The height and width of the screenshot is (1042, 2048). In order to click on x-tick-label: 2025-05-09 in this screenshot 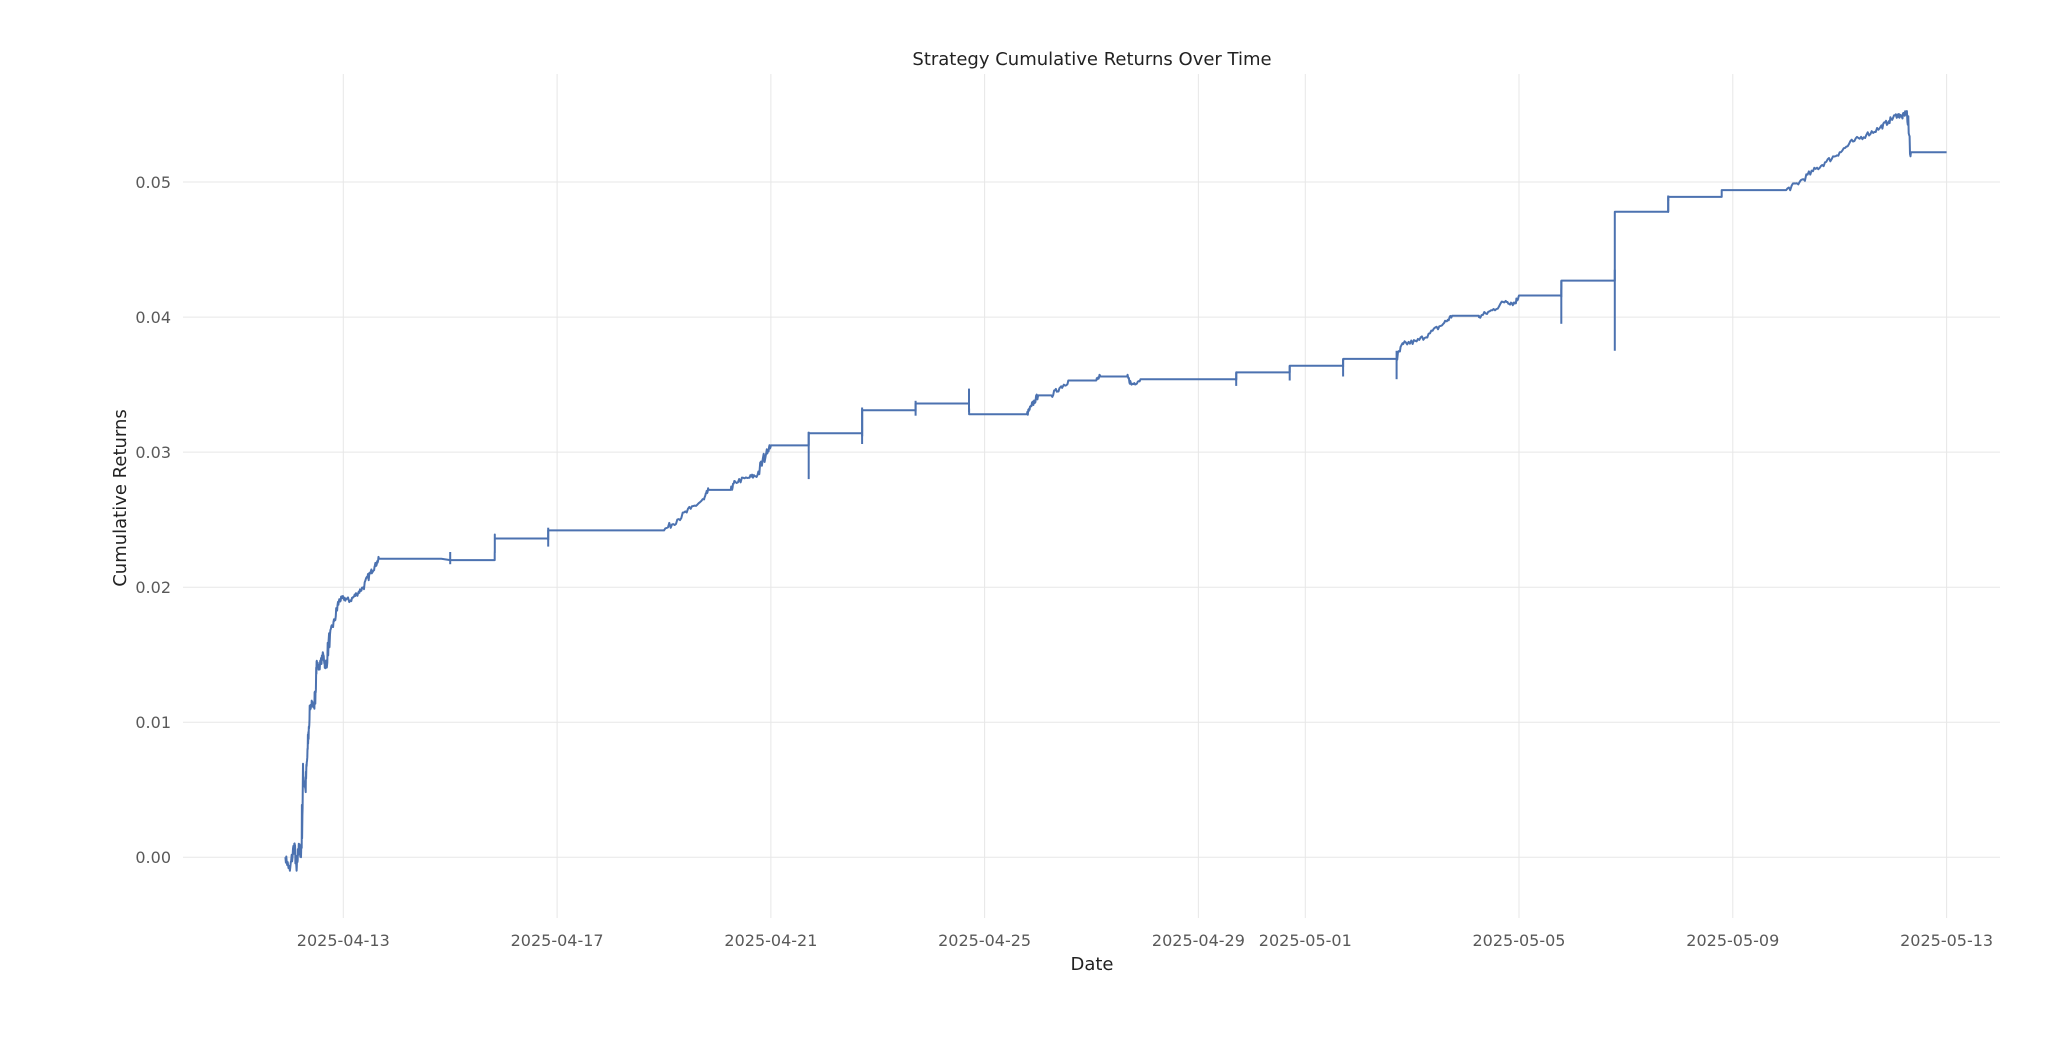, I will do `click(1732, 940)`.